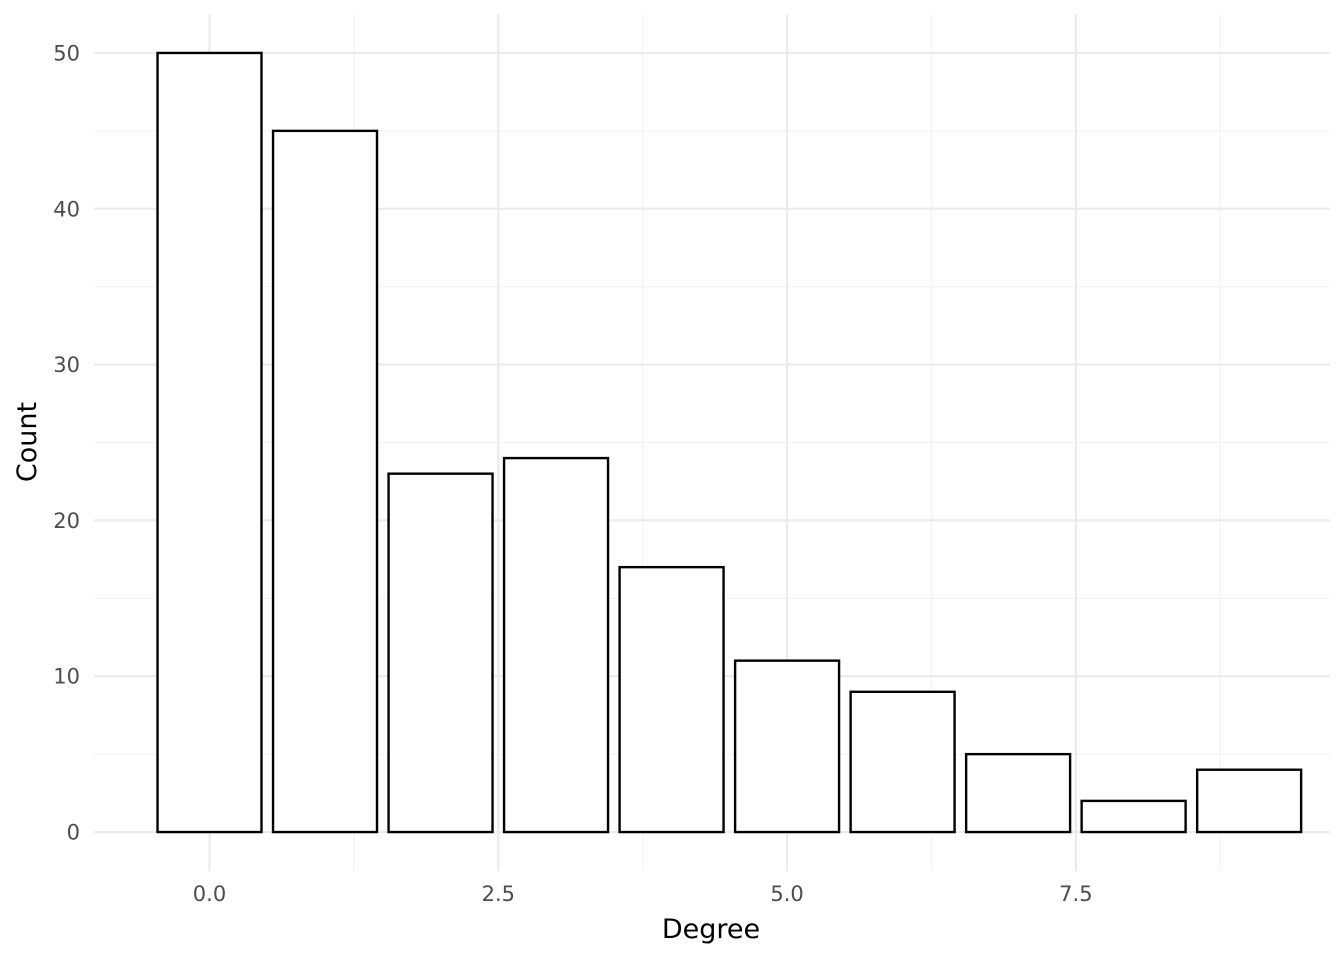  Describe the element at coordinates (66, 209) in the screenshot. I see `y-tick-label: 40` at that location.